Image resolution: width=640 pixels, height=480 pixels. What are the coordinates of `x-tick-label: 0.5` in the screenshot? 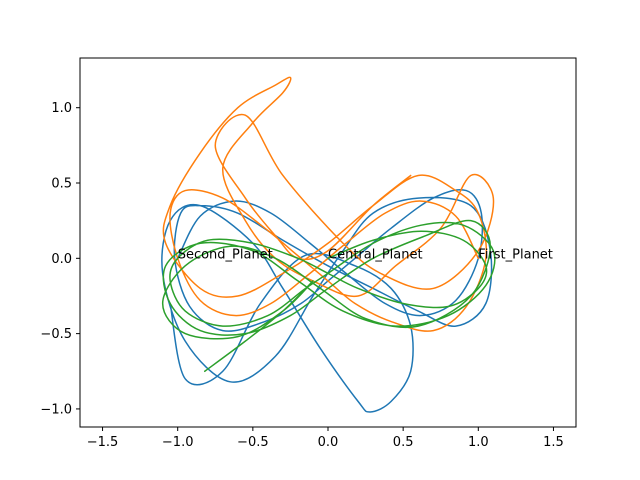 It's located at (403, 442).